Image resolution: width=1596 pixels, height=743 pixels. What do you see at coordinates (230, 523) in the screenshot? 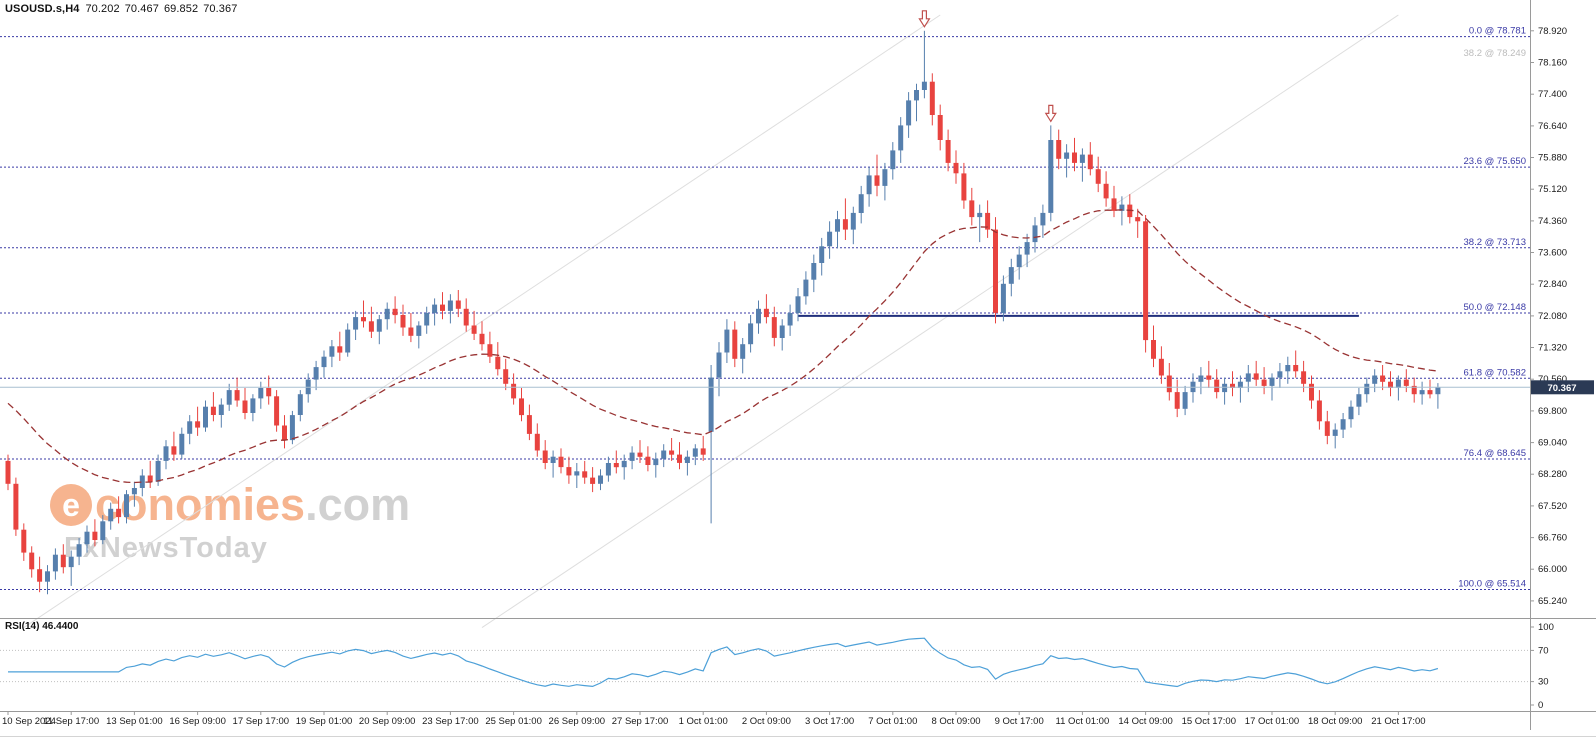
I see `watermark: e conomies .com FxNewsToday` at bounding box center [230, 523].